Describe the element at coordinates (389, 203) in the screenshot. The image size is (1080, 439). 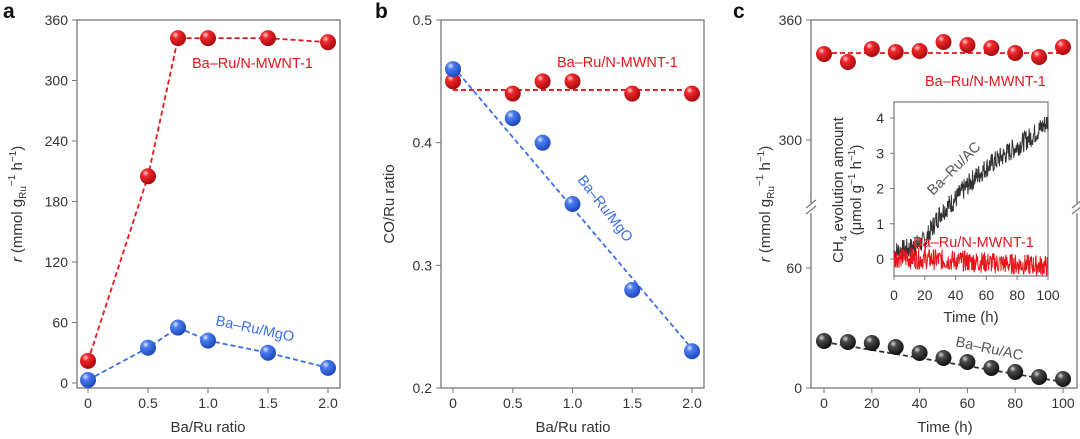
I see `y-axis-title: CO/Ru ratio` at that location.